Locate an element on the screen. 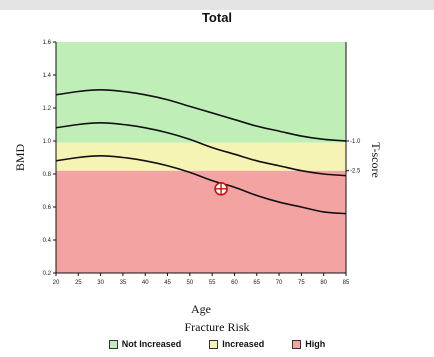 The height and width of the screenshot is (357, 434). legend-item-not-increased: Not Increased is located at coordinates (145, 344).